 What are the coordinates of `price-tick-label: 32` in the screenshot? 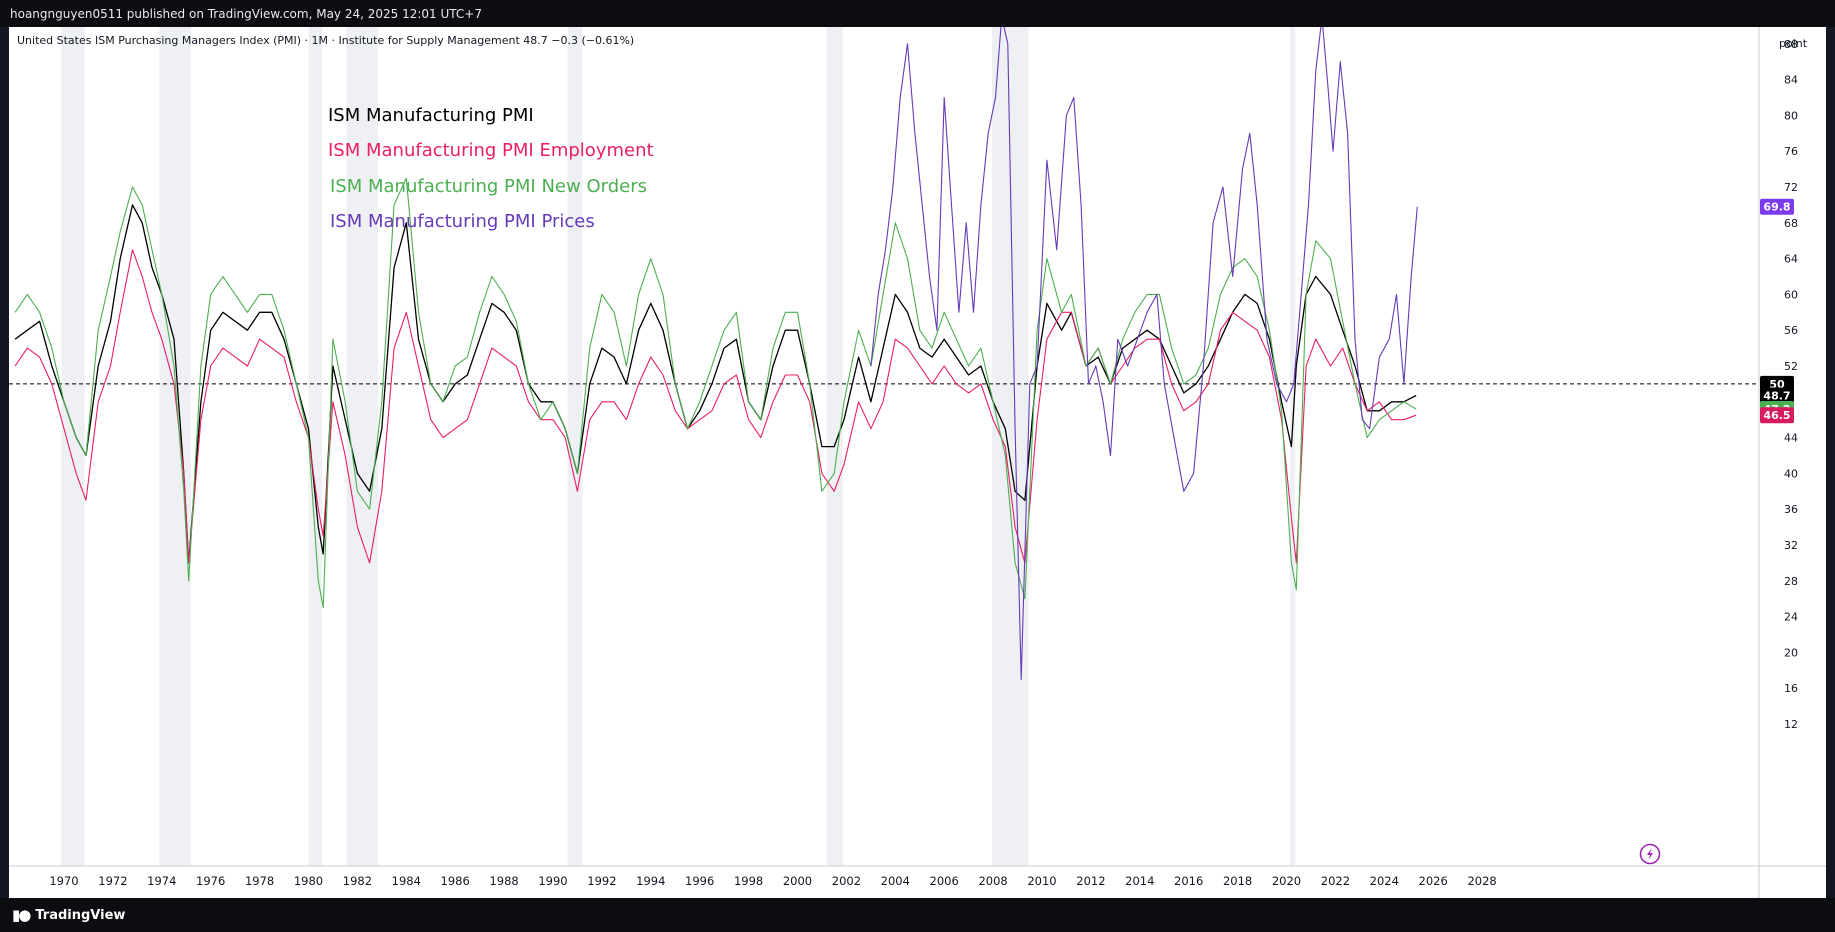 It's located at (1791, 545).